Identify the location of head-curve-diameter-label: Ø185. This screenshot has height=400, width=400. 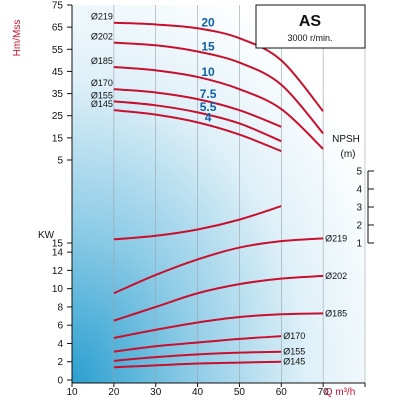
(102, 61).